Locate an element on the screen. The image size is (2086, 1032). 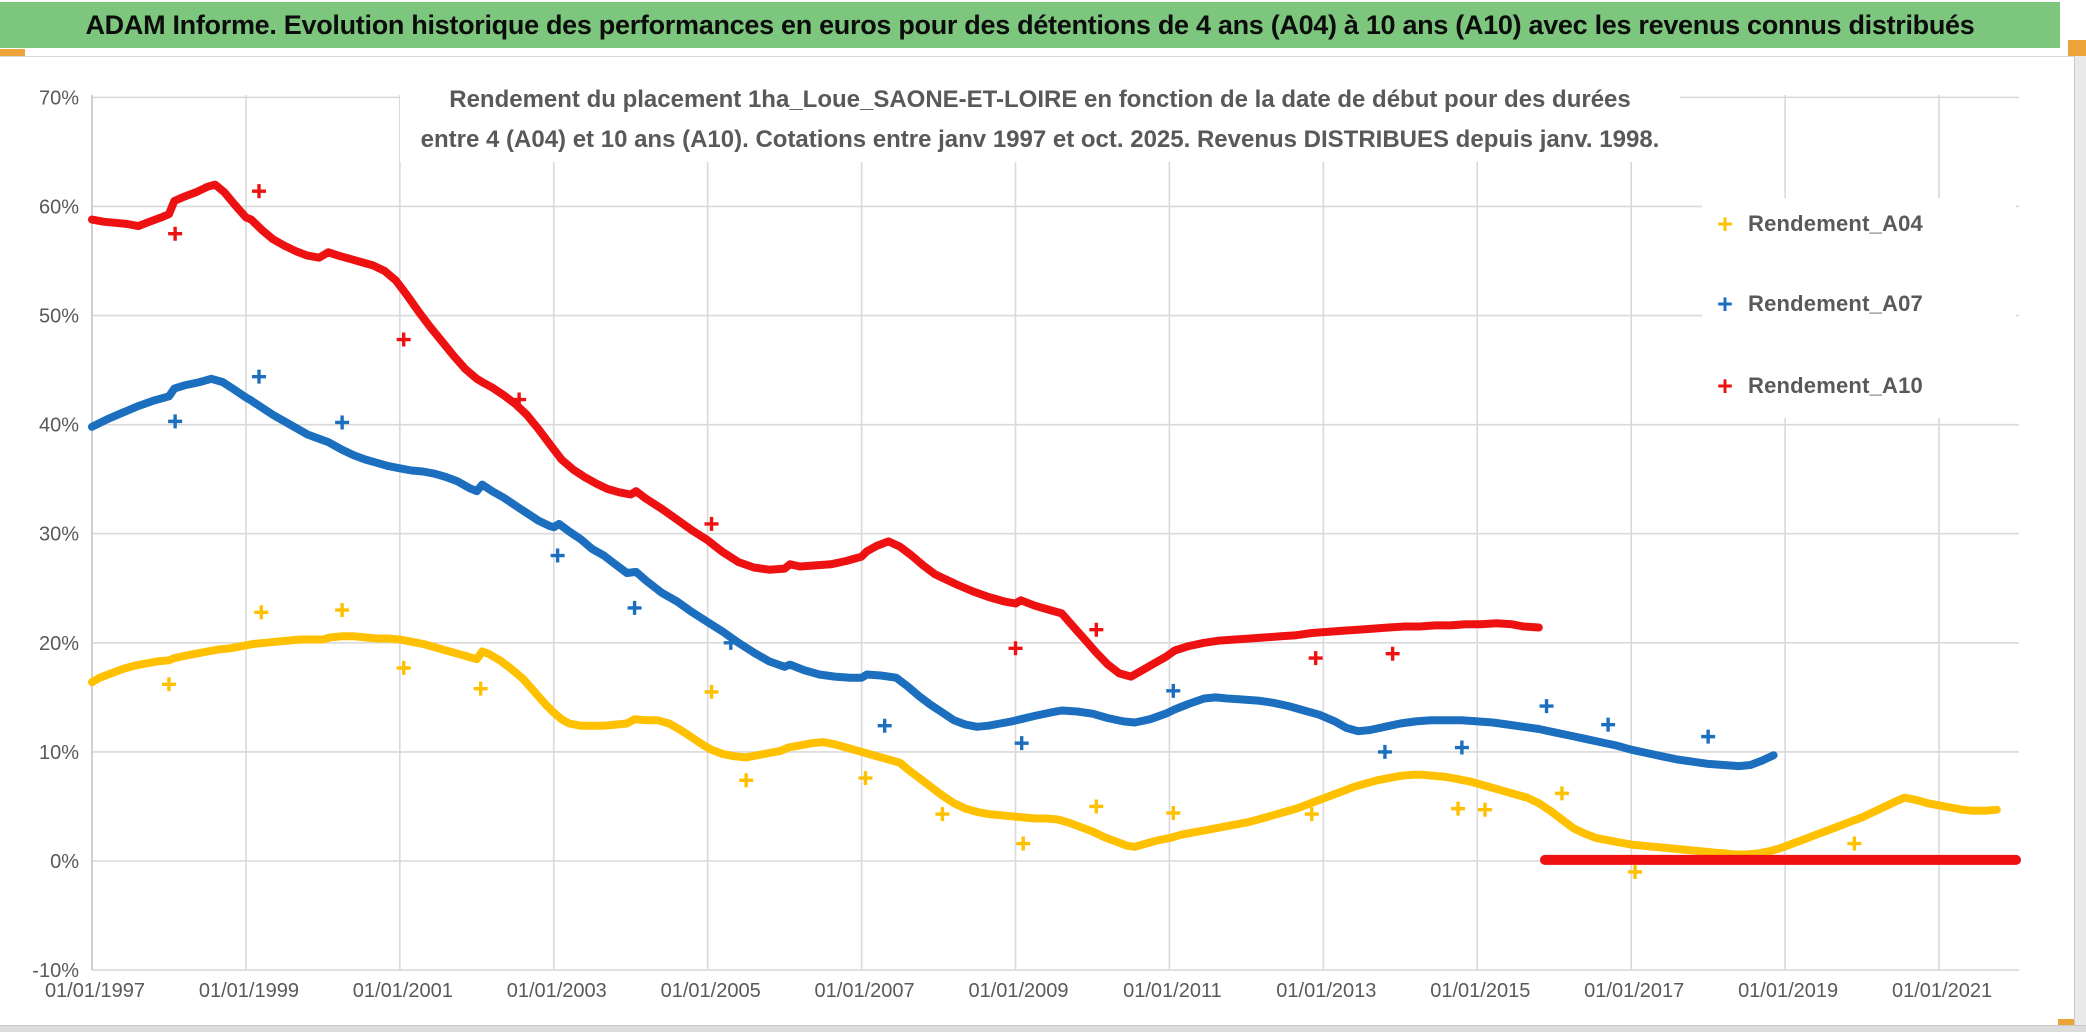
y-axis-tick-label: 0% is located at coordinates (64, 862).